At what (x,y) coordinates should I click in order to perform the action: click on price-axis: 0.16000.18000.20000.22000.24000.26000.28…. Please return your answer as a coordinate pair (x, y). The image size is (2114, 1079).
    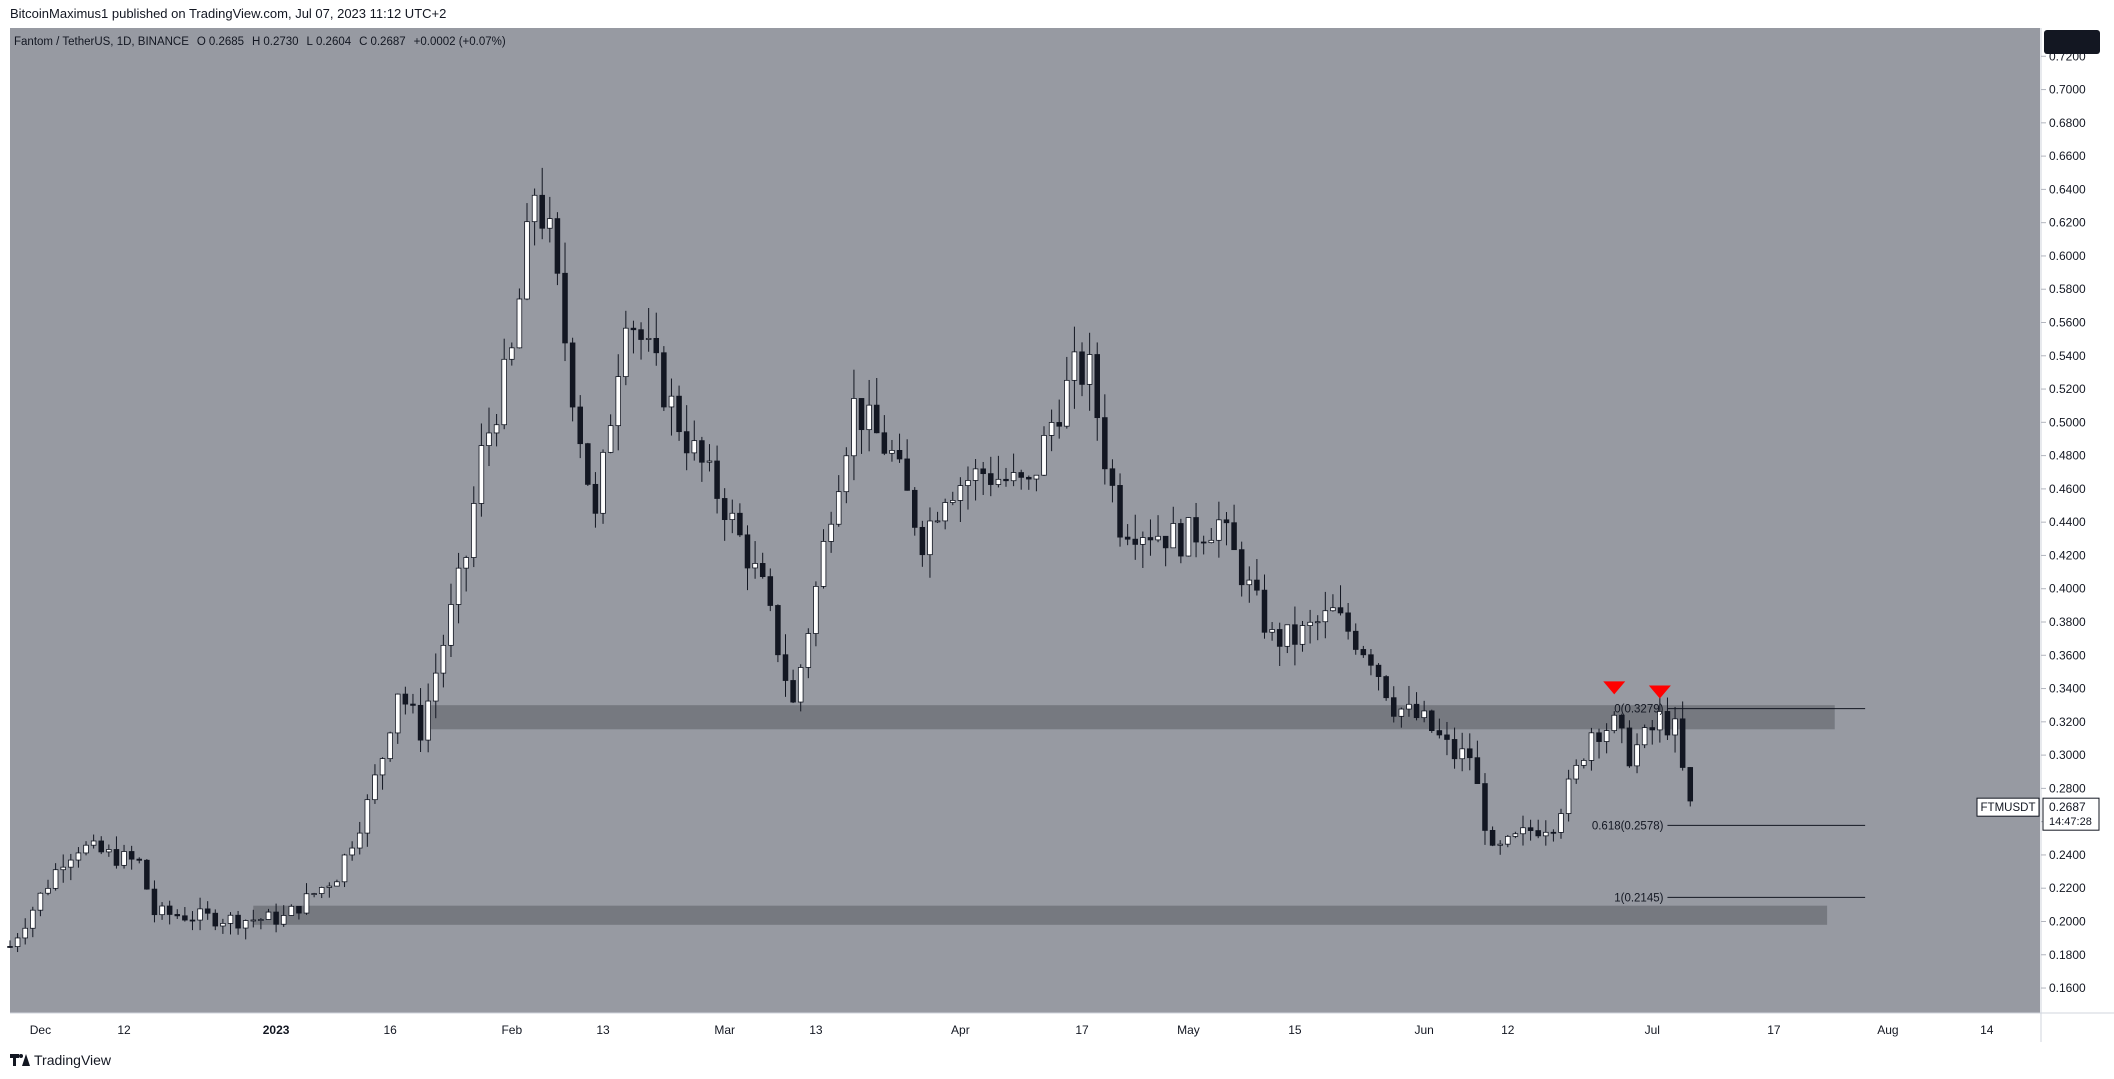
    Looking at the image, I should click on (2063, 522).